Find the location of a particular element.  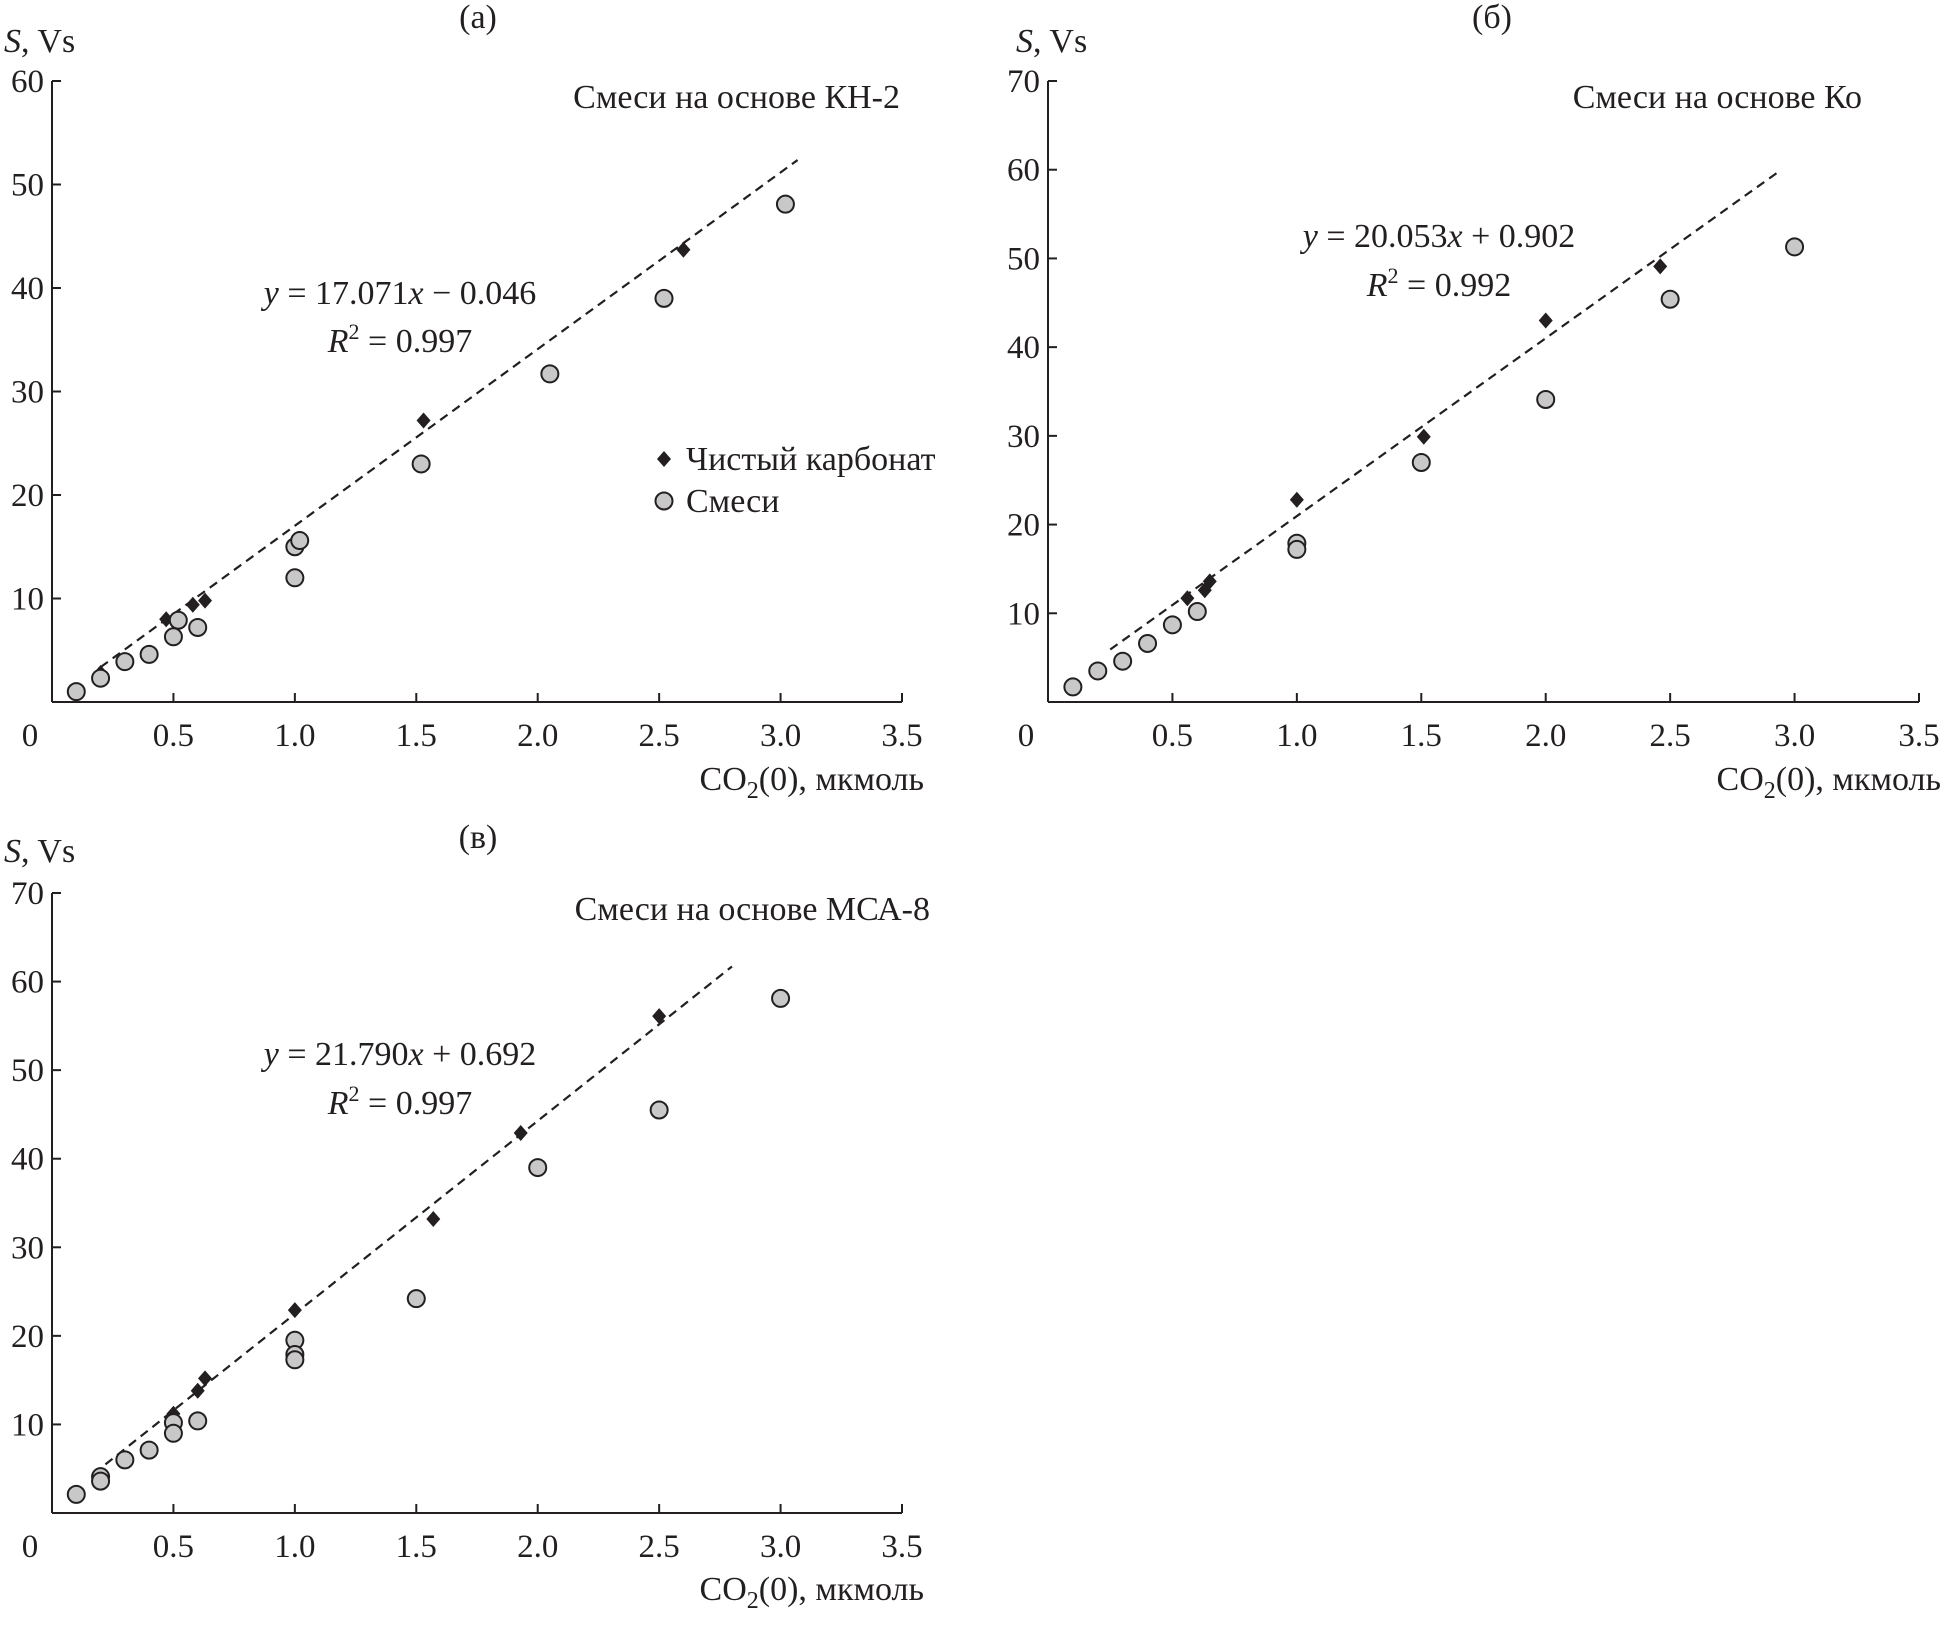

r-squared: R2 = 0.997 is located at coordinates (399, 1101).